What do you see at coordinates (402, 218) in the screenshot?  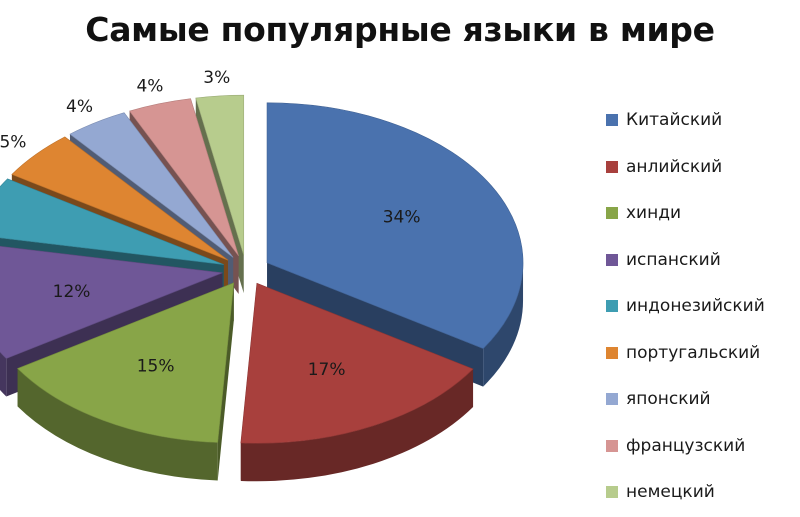 I see `slice-label-0: 34%` at bounding box center [402, 218].